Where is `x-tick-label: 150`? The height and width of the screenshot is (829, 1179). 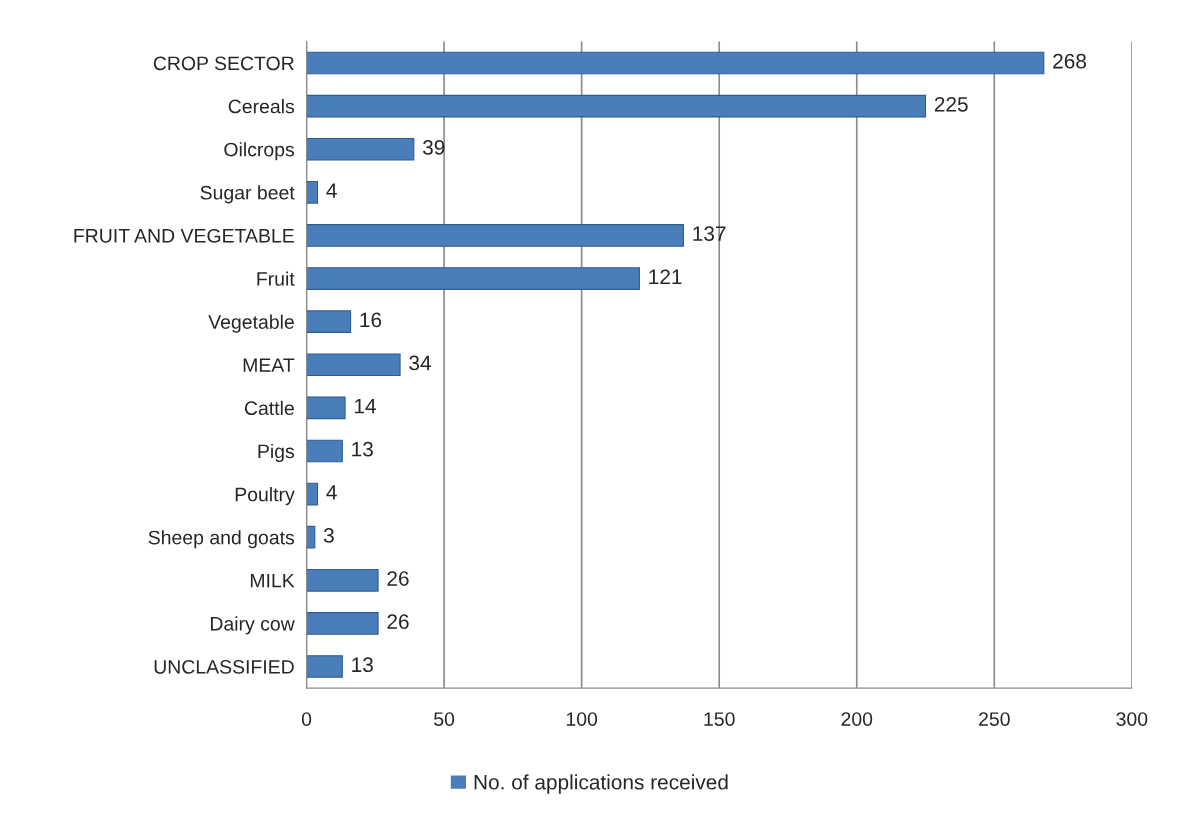 x-tick-label: 150 is located at coordinates (719, 719).